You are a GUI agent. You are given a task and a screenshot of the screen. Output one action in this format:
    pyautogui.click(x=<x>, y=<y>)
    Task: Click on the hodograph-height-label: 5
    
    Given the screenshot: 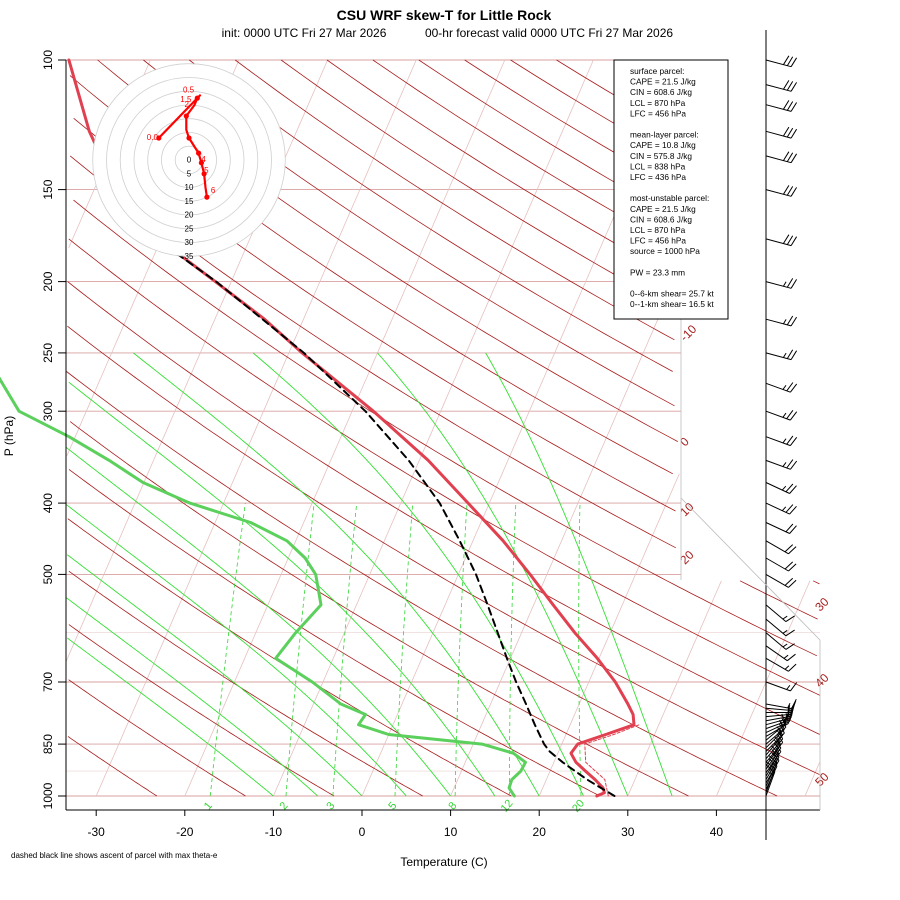 What is the action you would take?
    pyautogui.click(x=206, y=170)
    